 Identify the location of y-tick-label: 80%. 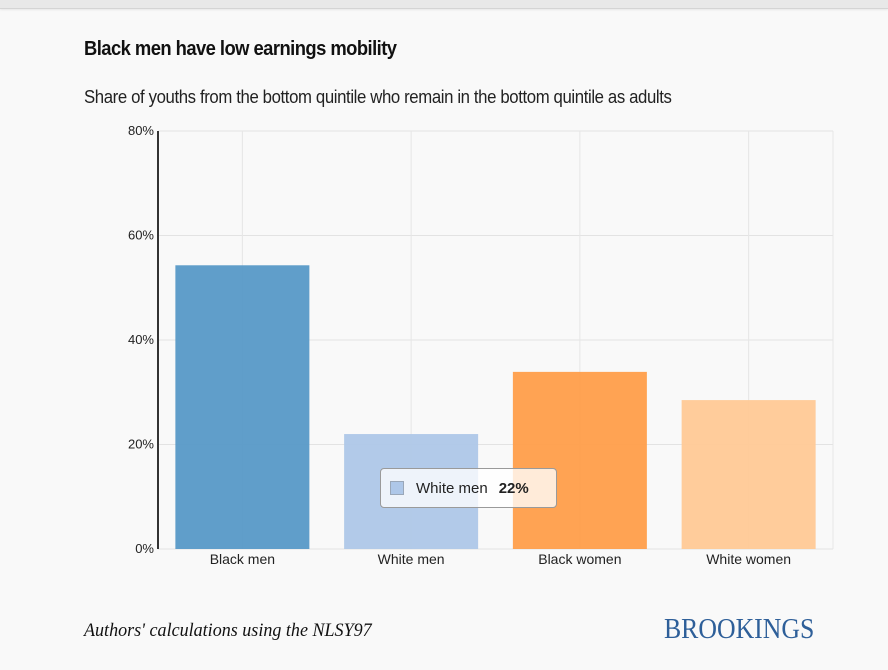
(141, 130).